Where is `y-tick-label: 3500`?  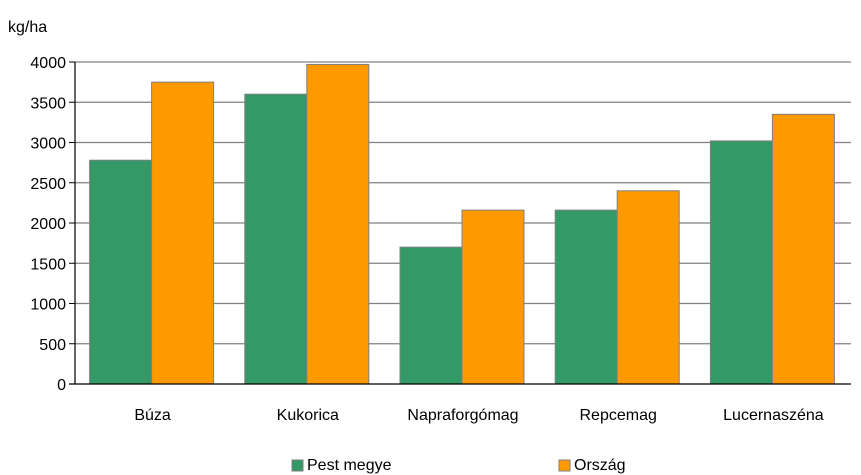
y-tick-label: 3500 is located at coordinates (48, 103).